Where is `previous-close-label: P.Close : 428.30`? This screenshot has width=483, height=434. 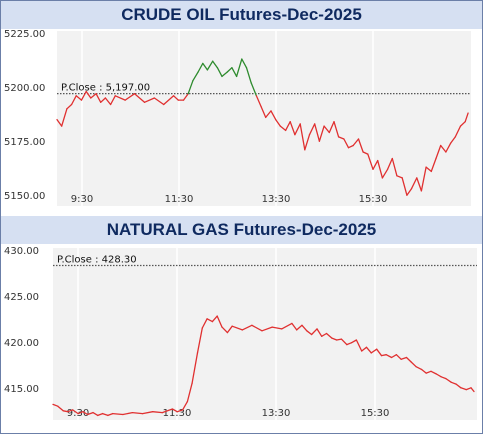 previous-close-label: P.Close : 428.30 is located at coordinates (97, 259).